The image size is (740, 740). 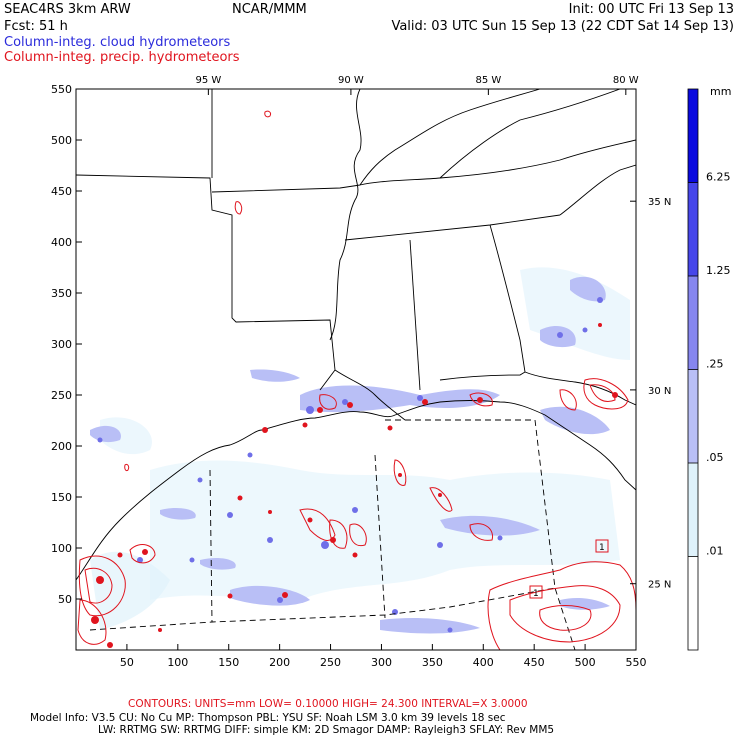 I want to click on x-tick-label: 200, so click(x=279, y=662).